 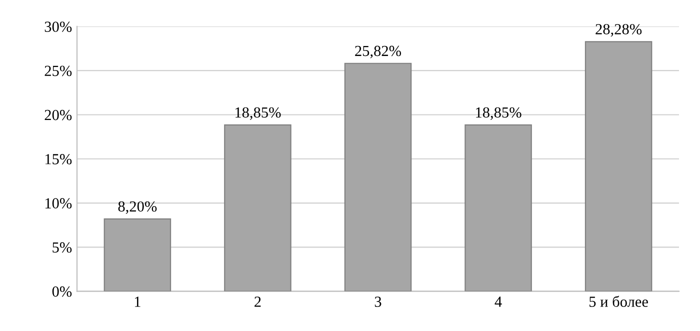 What do you see at coordinates (257, 301) in the screenshot?
I see `x-tick-label: 2` at bounding box center [257, 301].